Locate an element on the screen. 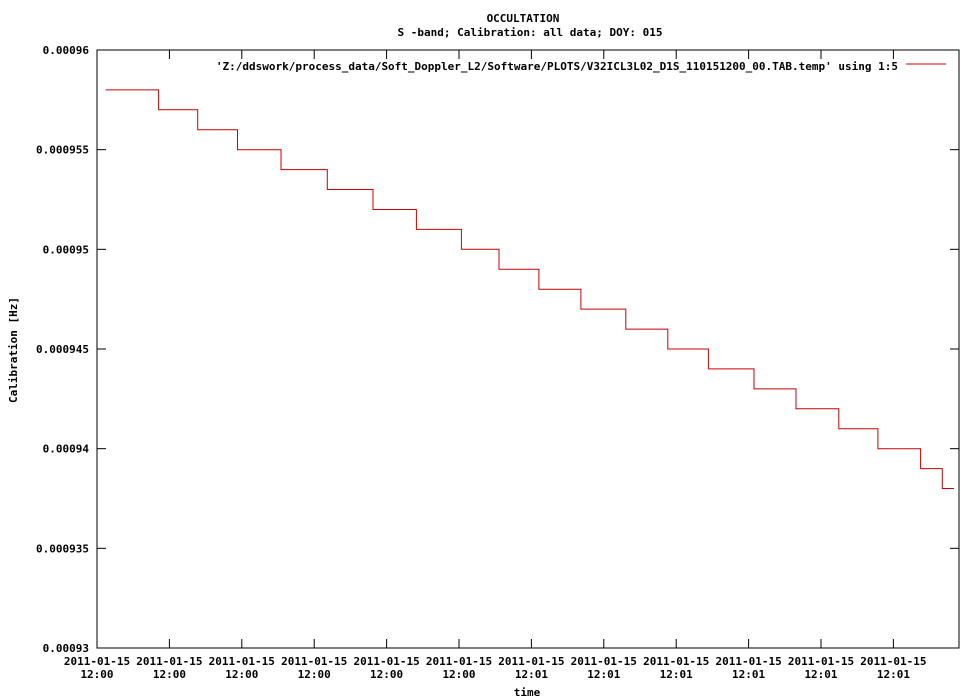 Image resolution: width=980 pixels, height=700 pixels. chart-title: OCCULTATION is located at coordinates (523, 18).